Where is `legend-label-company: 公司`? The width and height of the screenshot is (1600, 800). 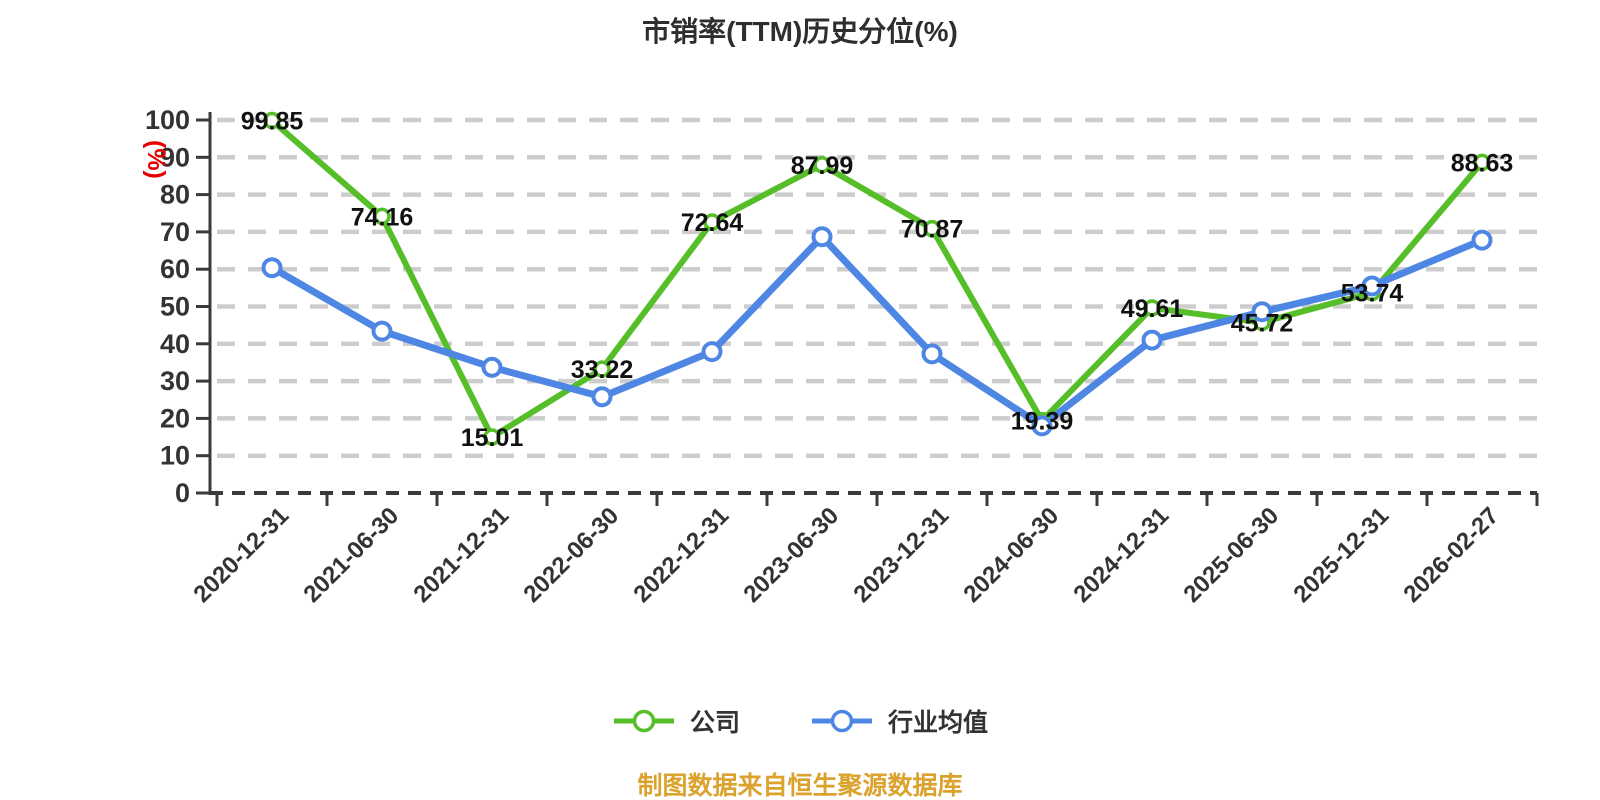
legend-label-company: 公司 is located at coordinates (714, 723).